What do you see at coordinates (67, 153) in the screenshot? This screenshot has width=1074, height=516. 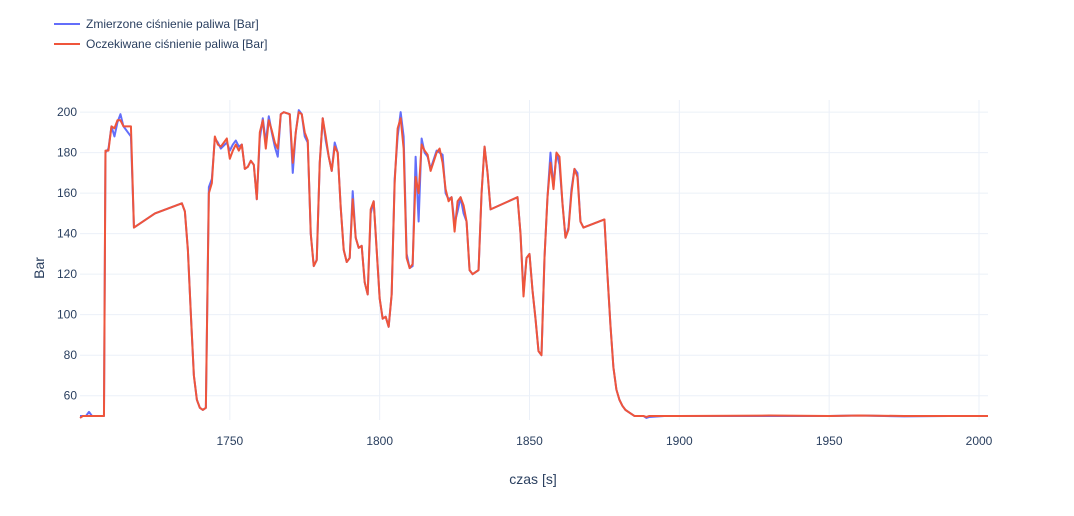 I see `y-tick-label: 180` at bounding box center [67, 153].